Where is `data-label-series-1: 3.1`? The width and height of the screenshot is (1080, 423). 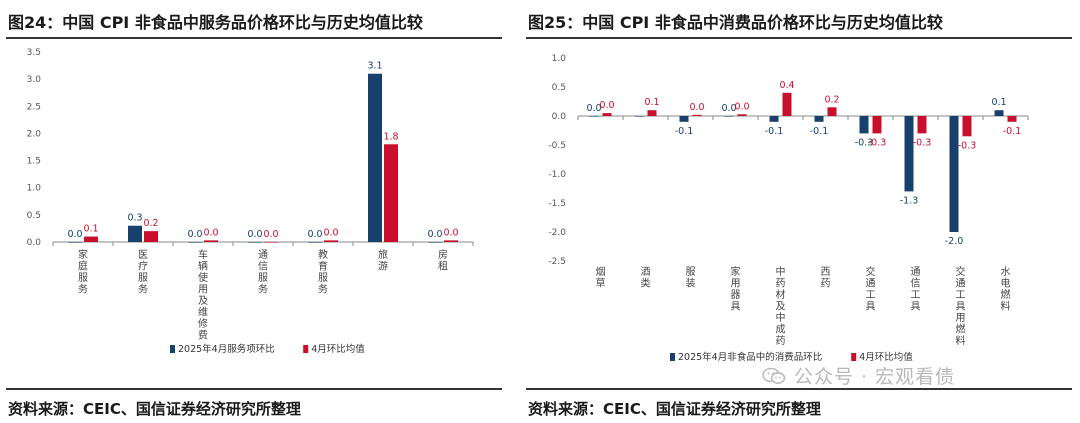
data-label-series-1: 3.1 is located at coordinates (374, 66).